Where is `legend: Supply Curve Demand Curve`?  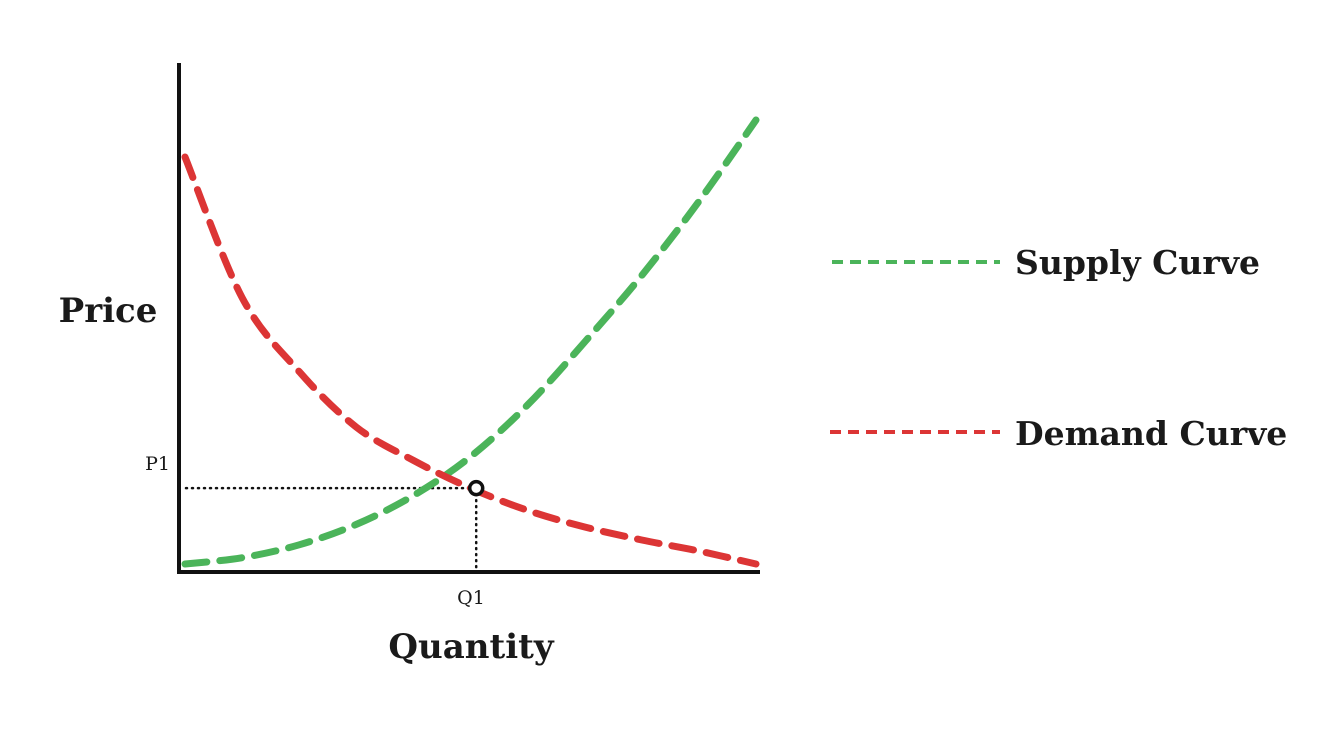
legend: Supply Curve Demand Curve is located at coordinates (1058, 348).